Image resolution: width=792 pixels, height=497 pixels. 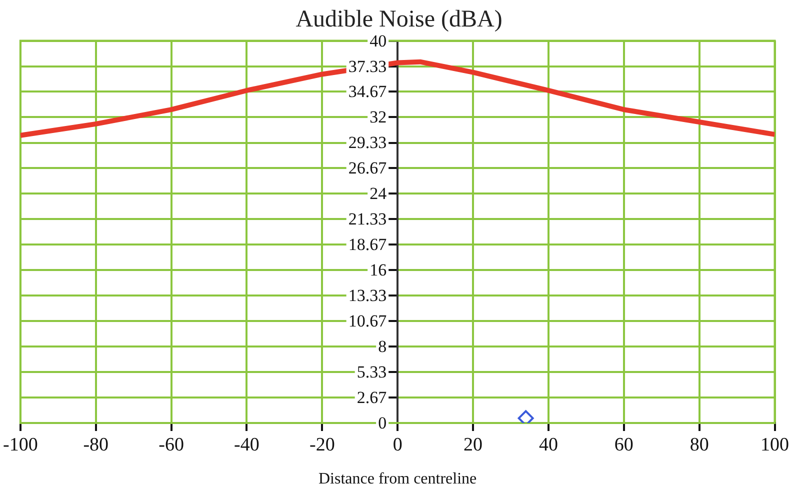 What do you see at coordinates (473, 445) in the screenshot?
I see `x-tick-label: 20` at bounding box center [473, 445].